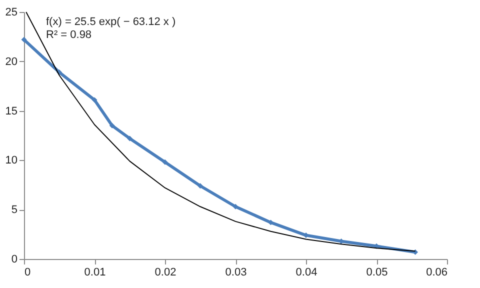 Image resolution: width=480 pixels, height=288 pixels. I want to click on y-tick-label: 15, so click(11, 111).